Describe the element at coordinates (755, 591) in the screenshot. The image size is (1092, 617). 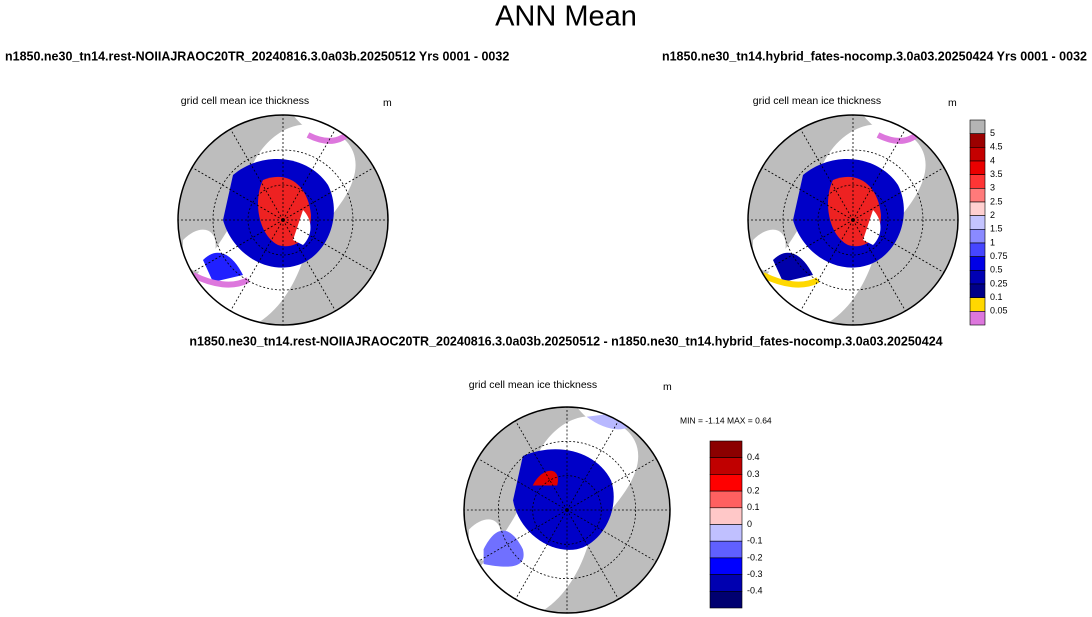
I see `colorbar-label: -0.4` at that location.